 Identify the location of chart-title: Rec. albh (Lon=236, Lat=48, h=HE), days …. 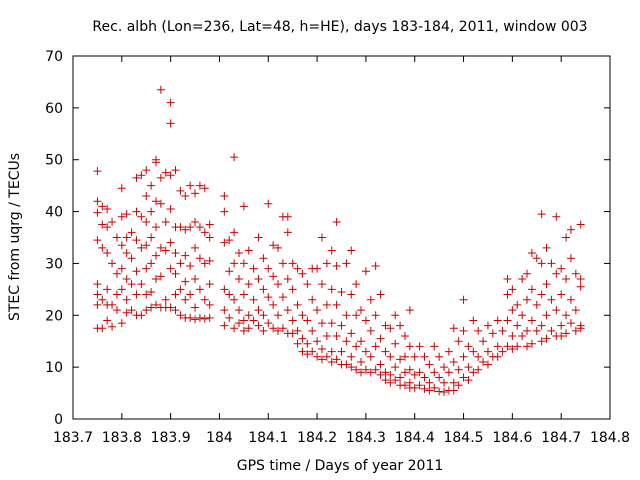
(339, 27).